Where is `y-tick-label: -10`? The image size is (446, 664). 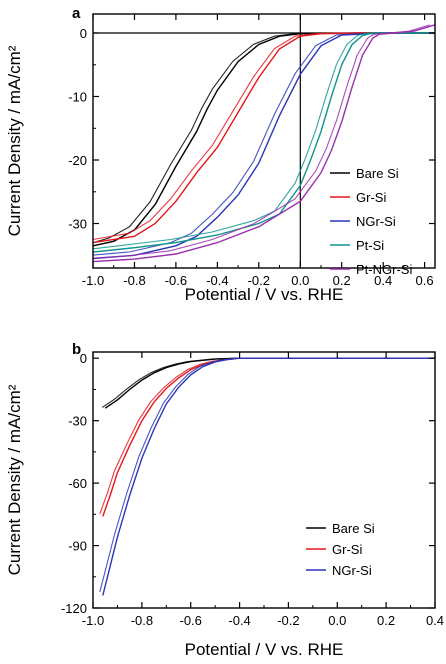 y-tick-label: -10 is located at coordinates (77, 97).